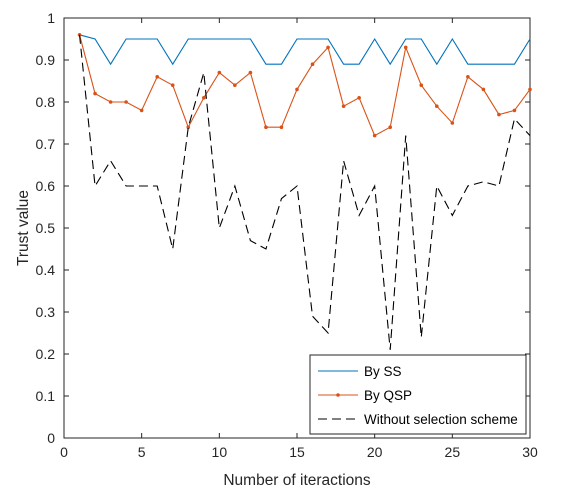  I want to click on y-tick-label: 0, so click(51, 438).